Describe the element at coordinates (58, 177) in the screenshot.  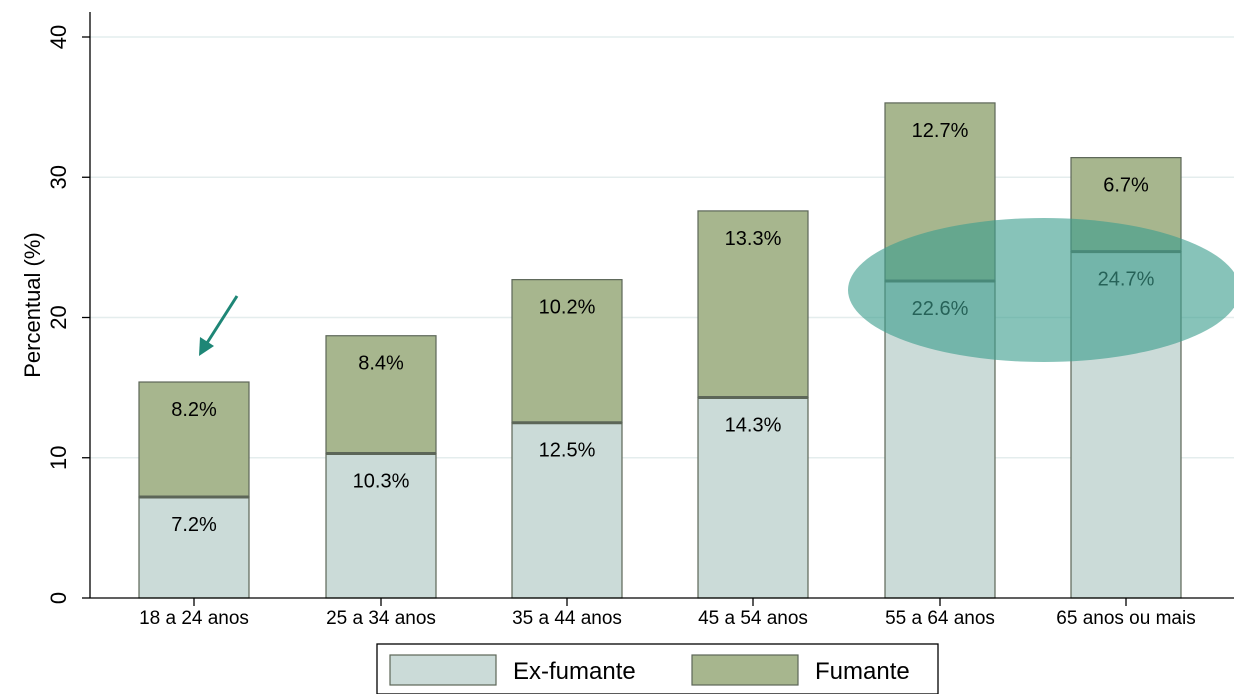
I see `y-tick-label: 30` at that location.